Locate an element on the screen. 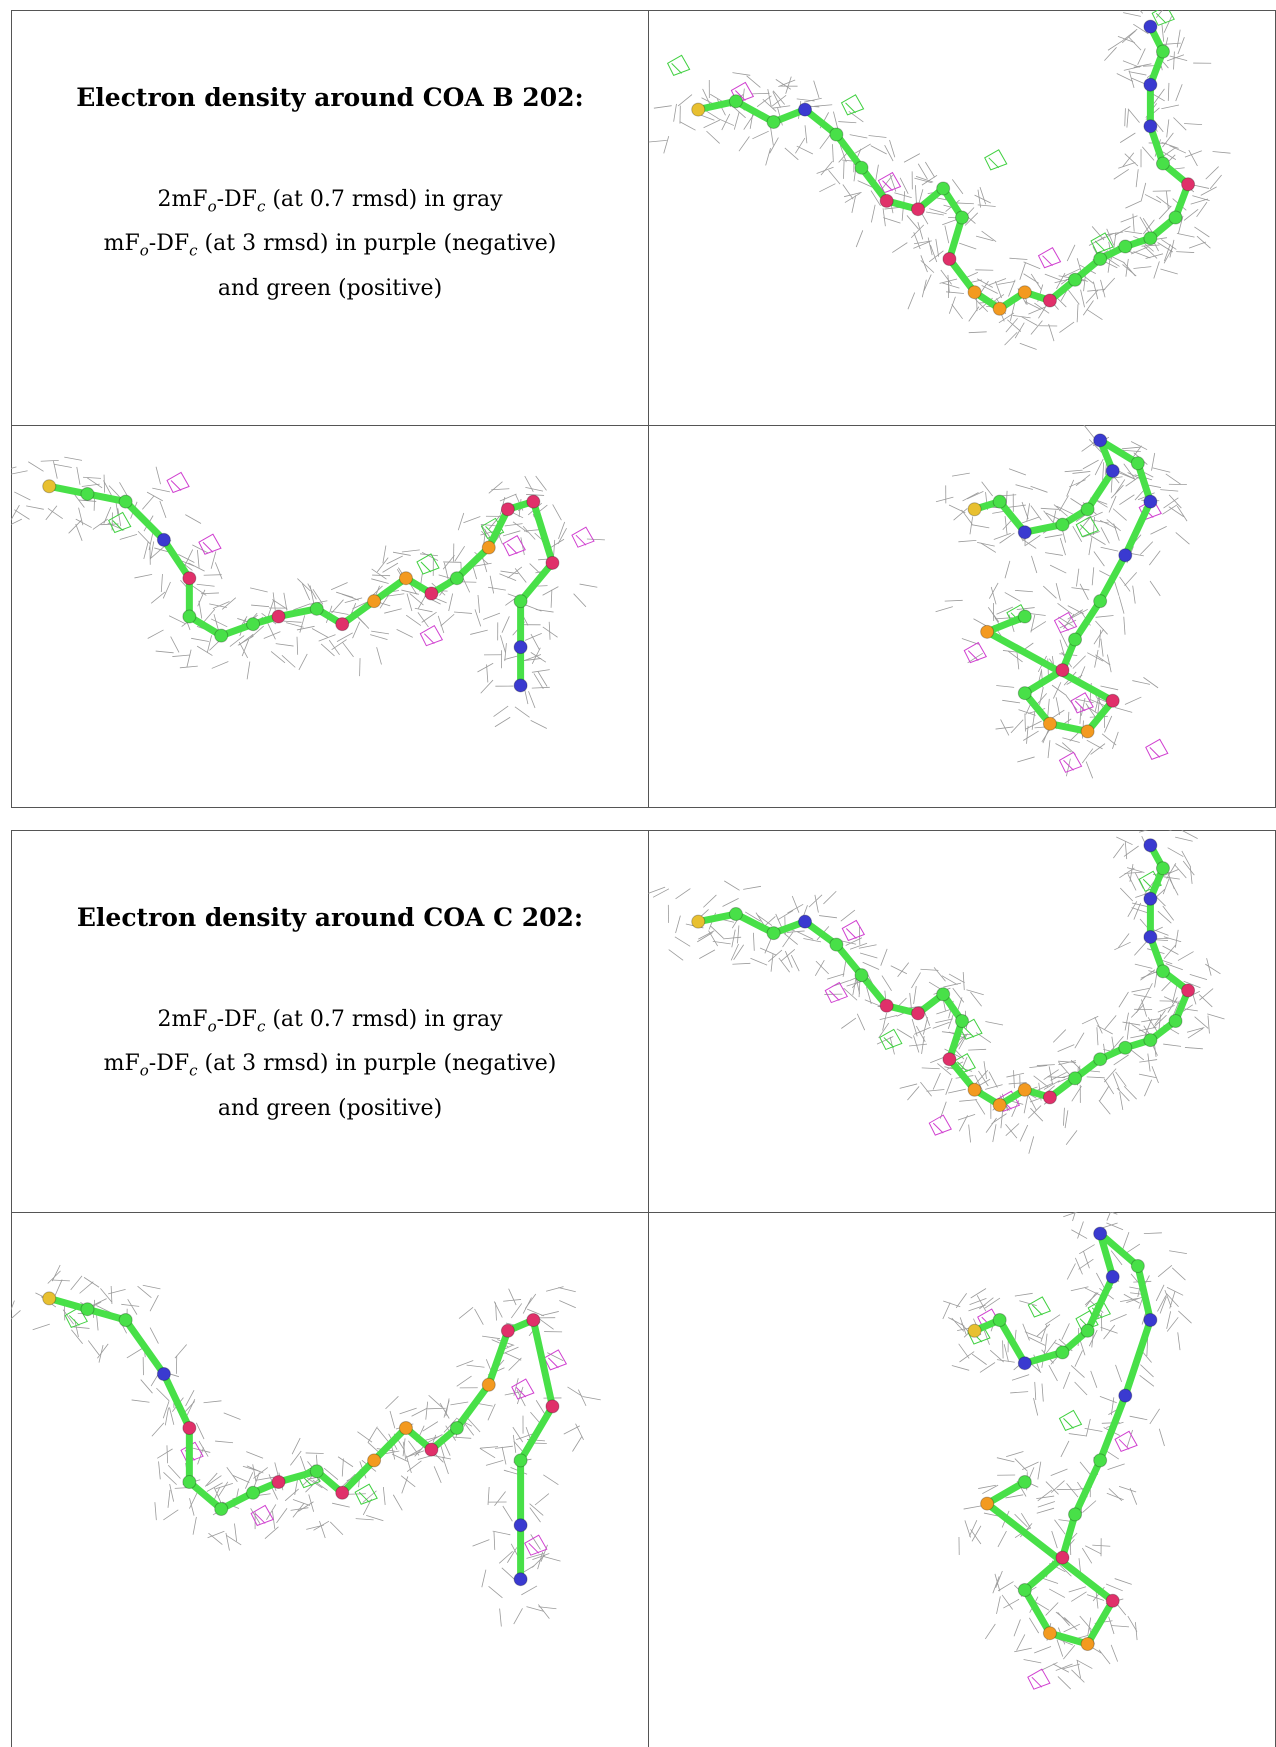  text: and green (positive) is located at coordinates (330, 1108).